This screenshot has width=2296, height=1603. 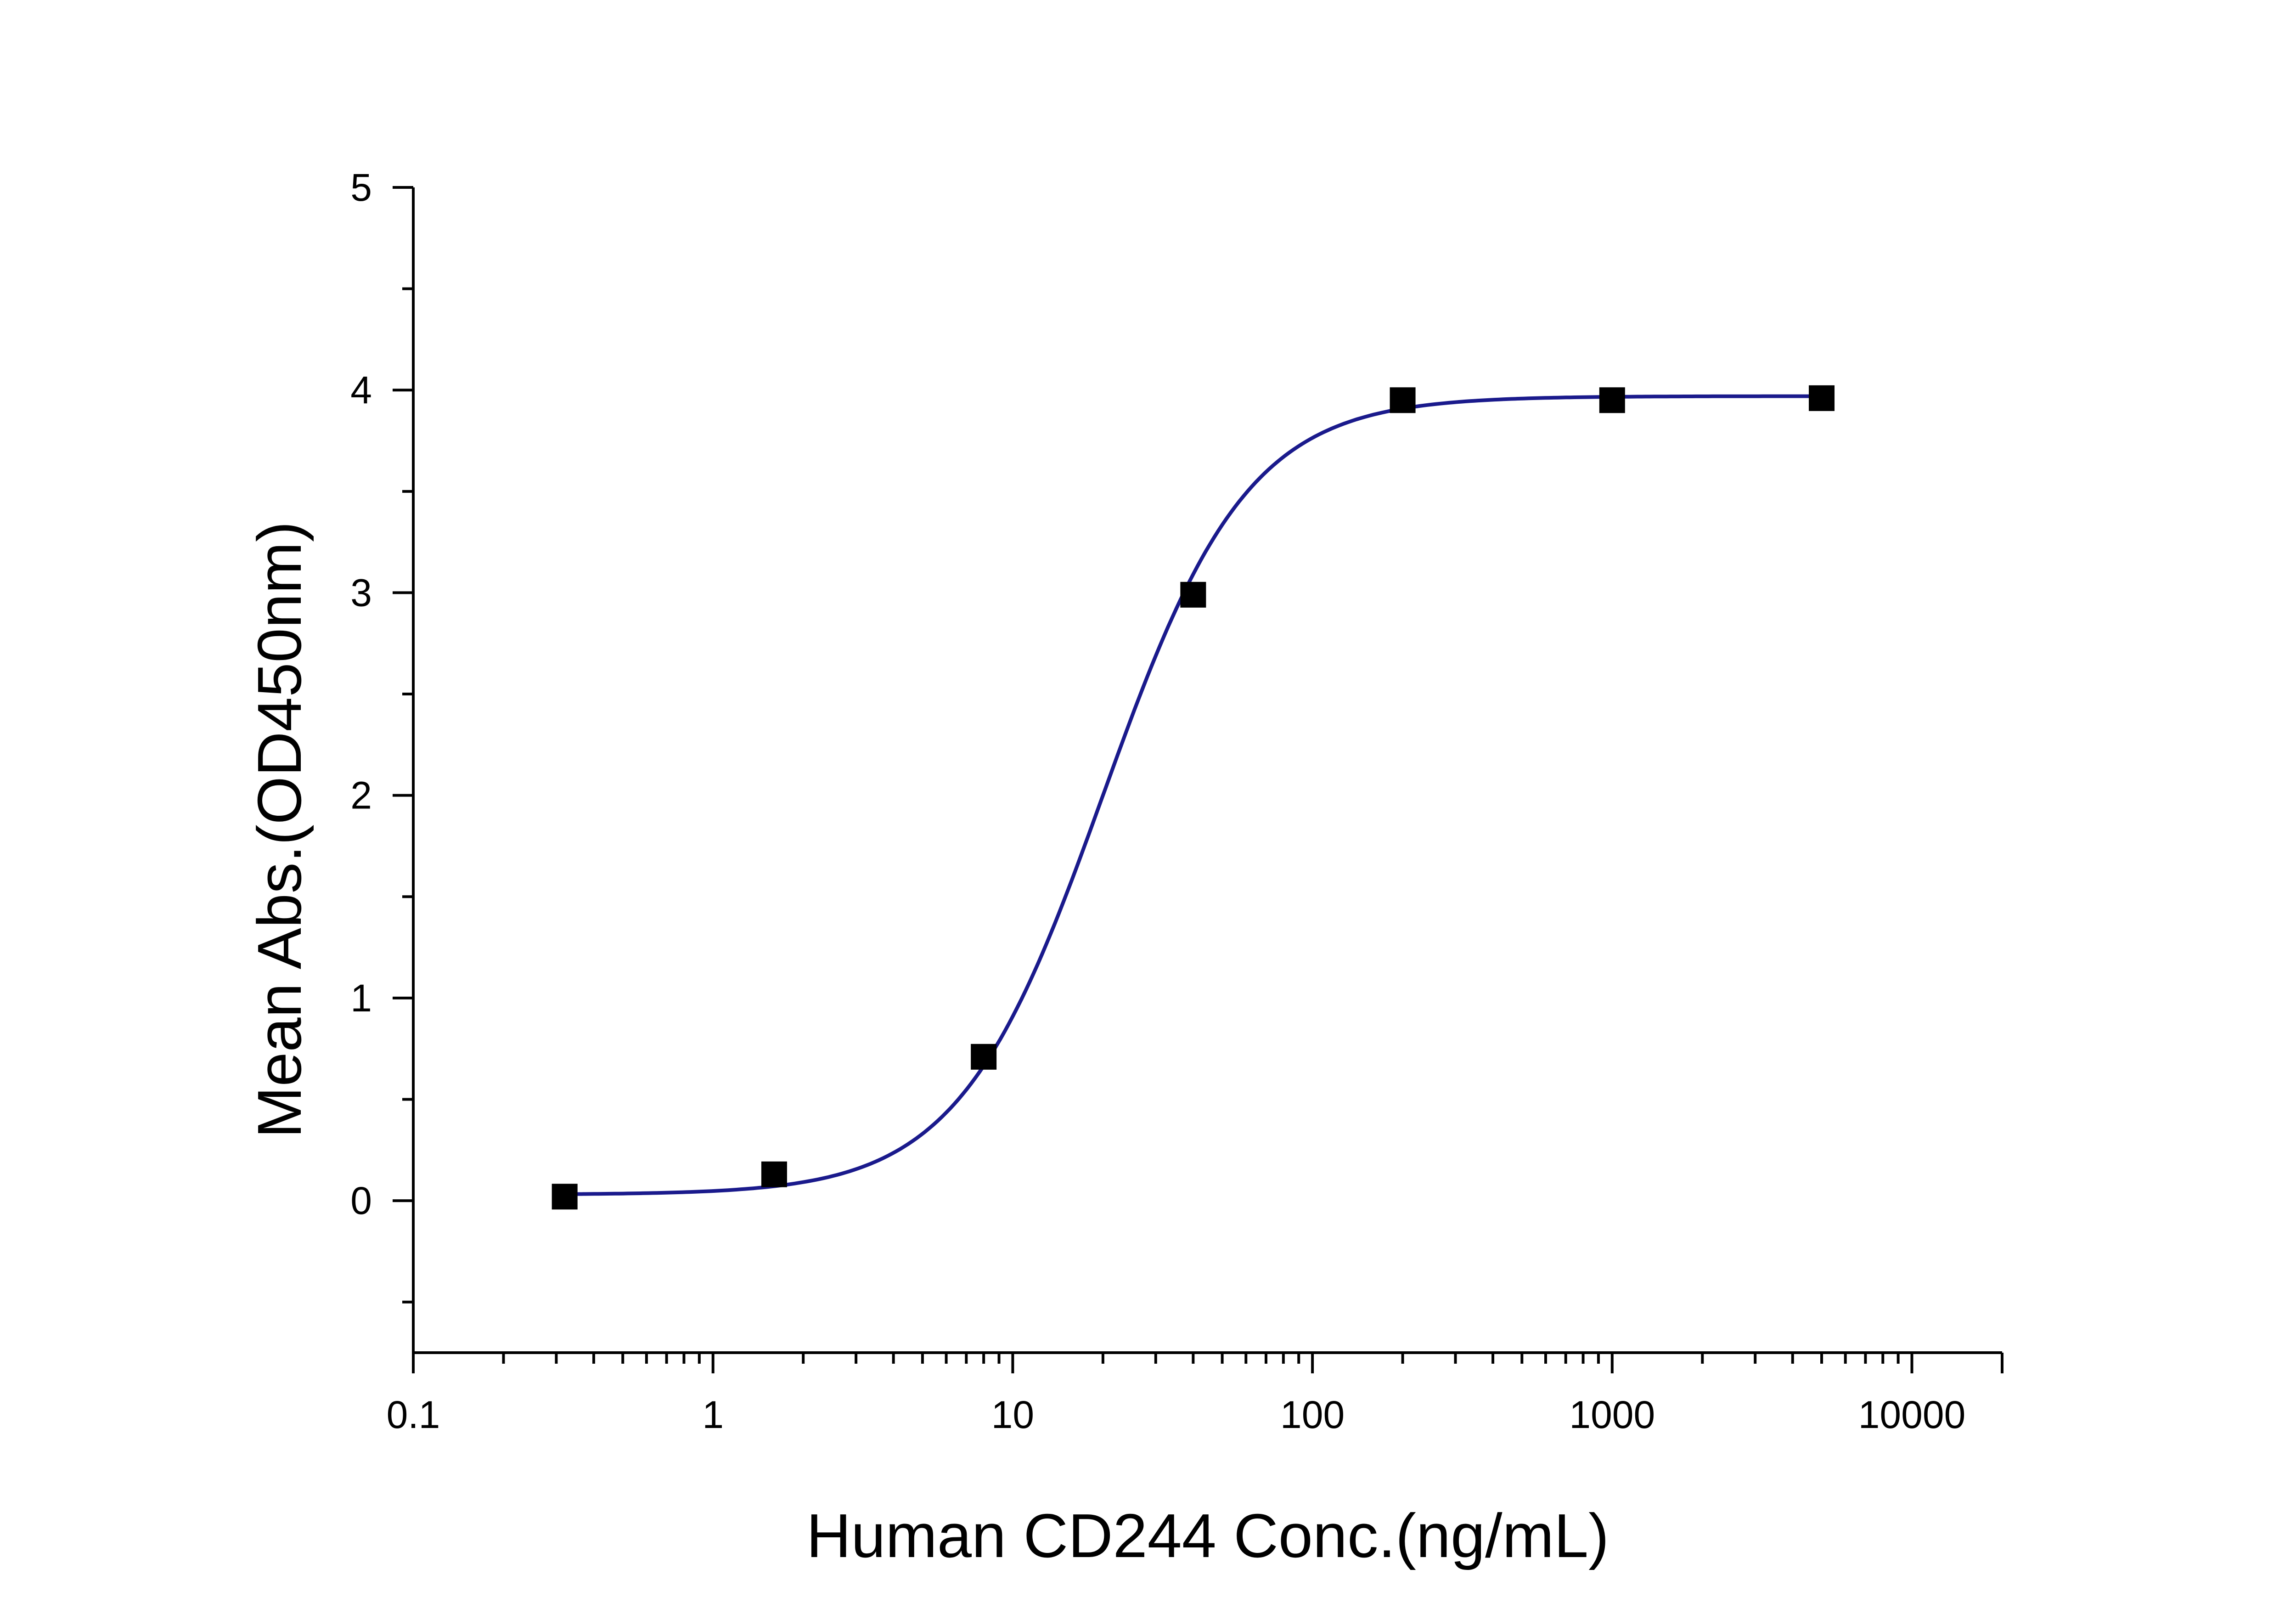 I want to click on y-tick-label: 4, so click(x=361, y=390).